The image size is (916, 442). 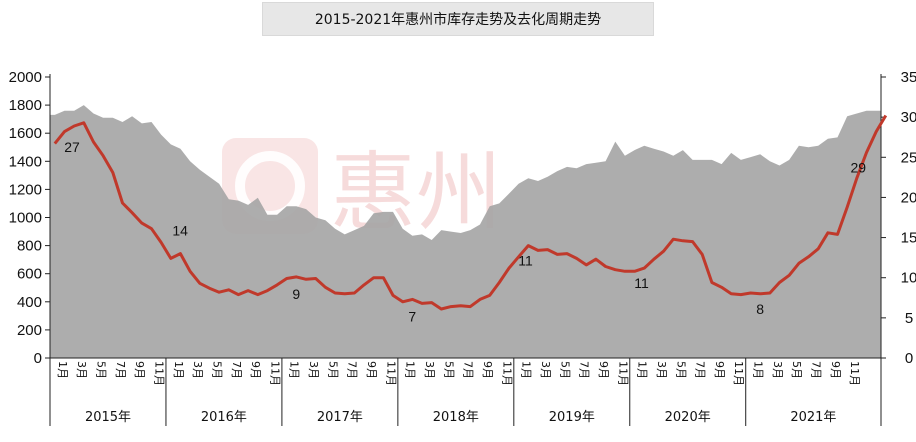 What do you see at coordinates (813, 417) in the screenshot?
I see `year-label: 2021年` at bounding box center [813, 417].